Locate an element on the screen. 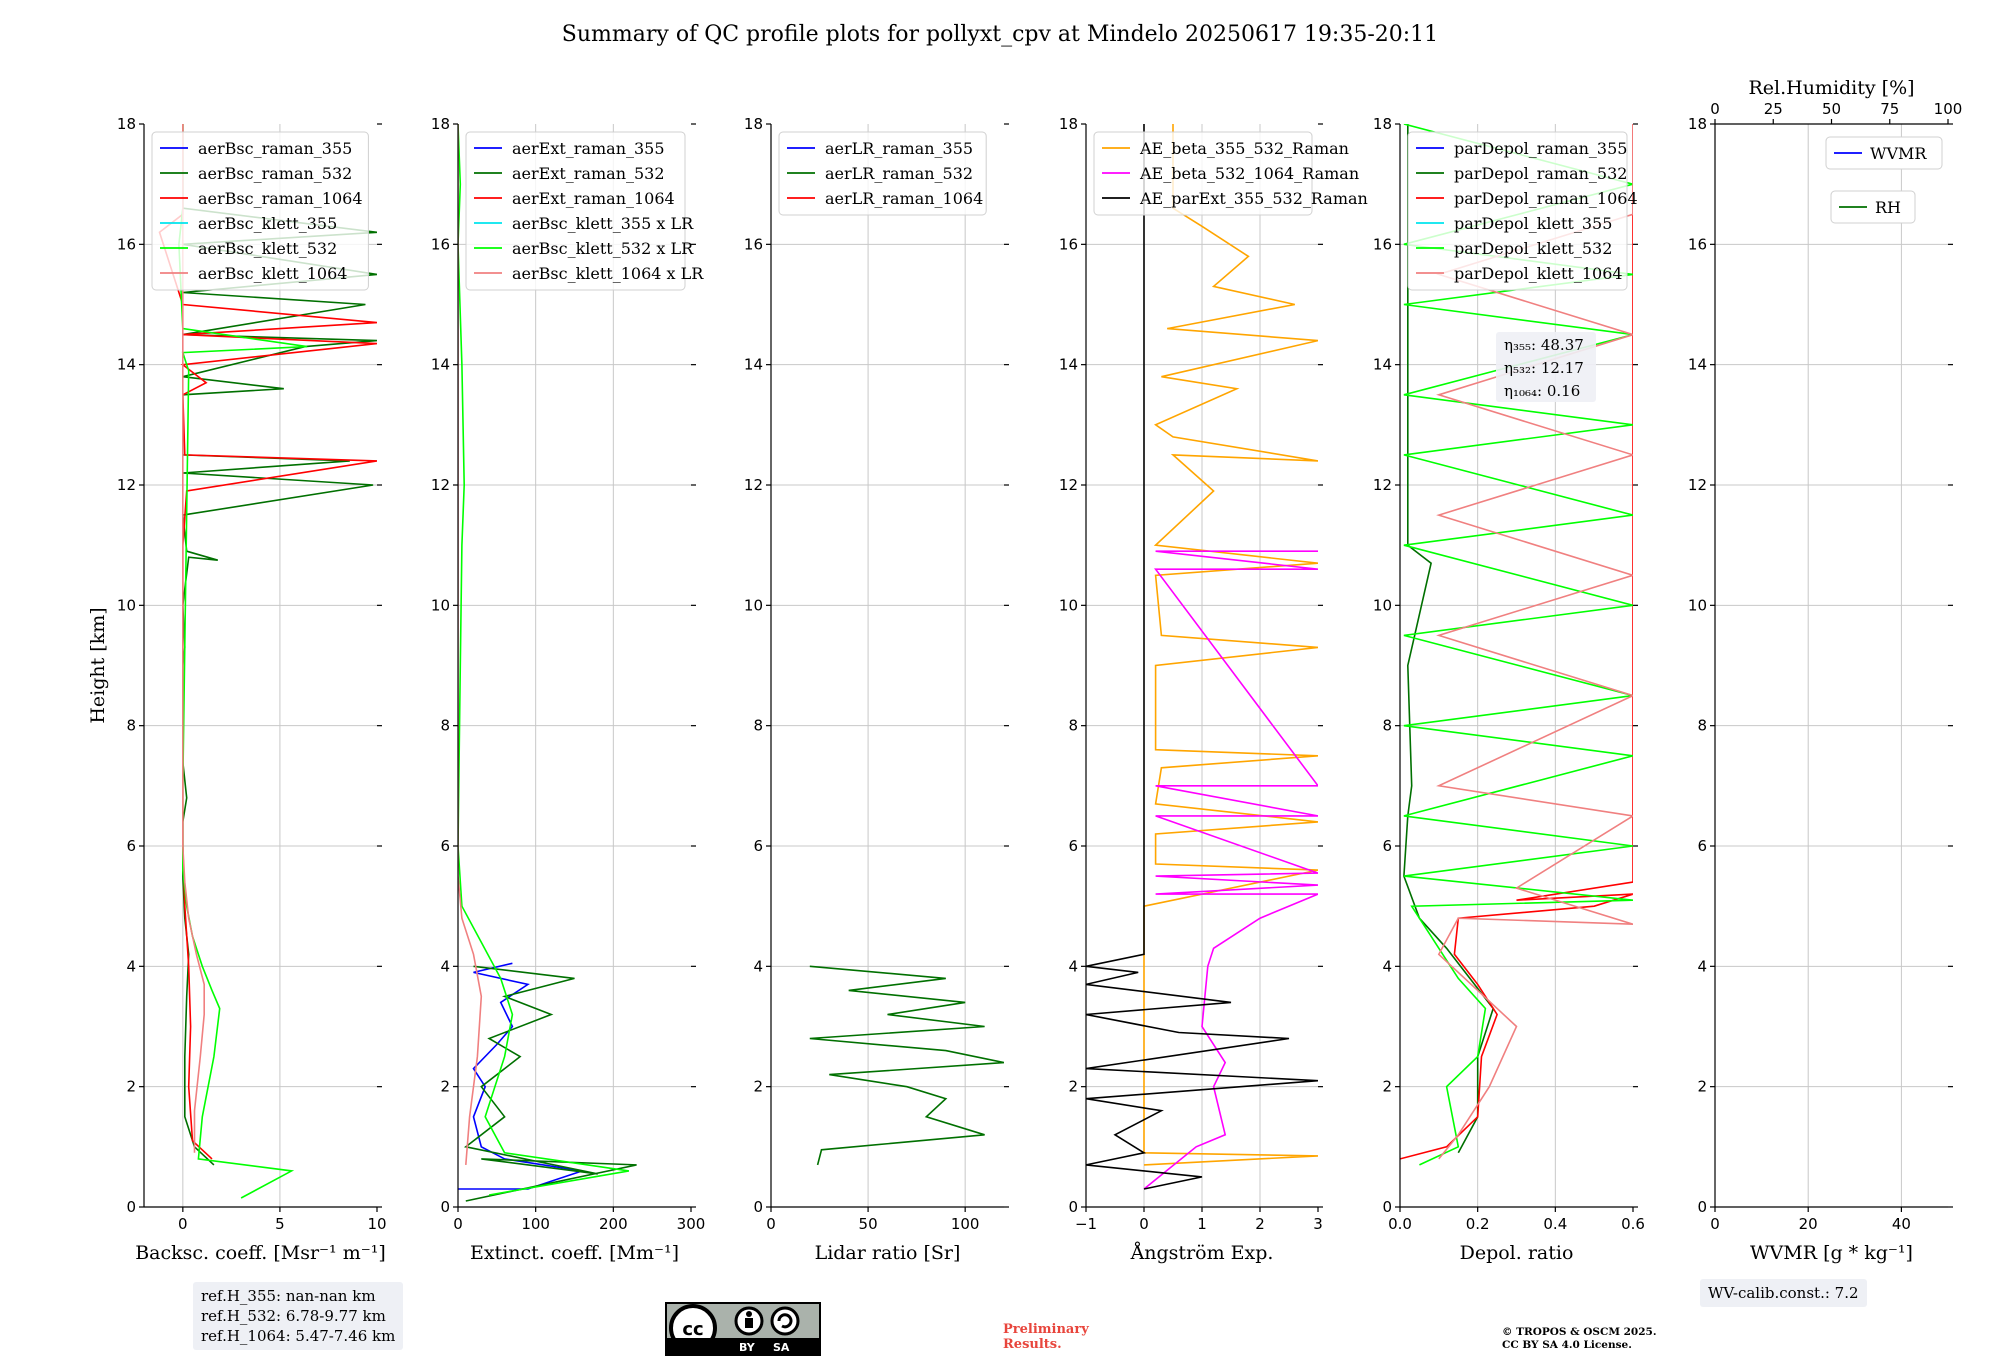 Image resolution: width=2000 pixels, height=1360 pixels. x-tick-label: 0.6 is located at coordinates (1633, 1224).